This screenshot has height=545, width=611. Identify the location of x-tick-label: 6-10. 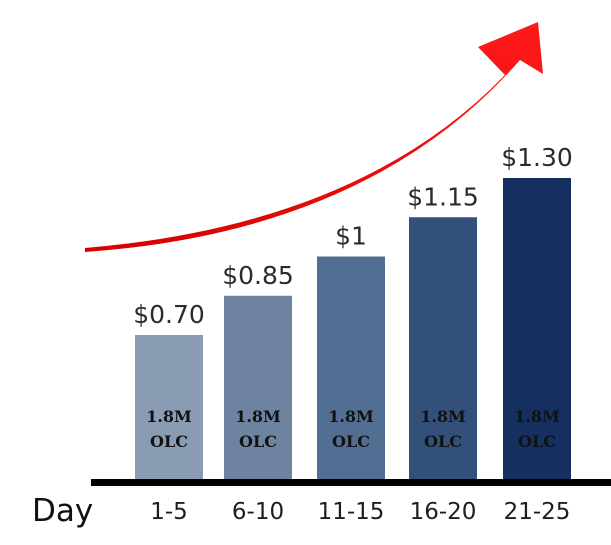
(258, 512).